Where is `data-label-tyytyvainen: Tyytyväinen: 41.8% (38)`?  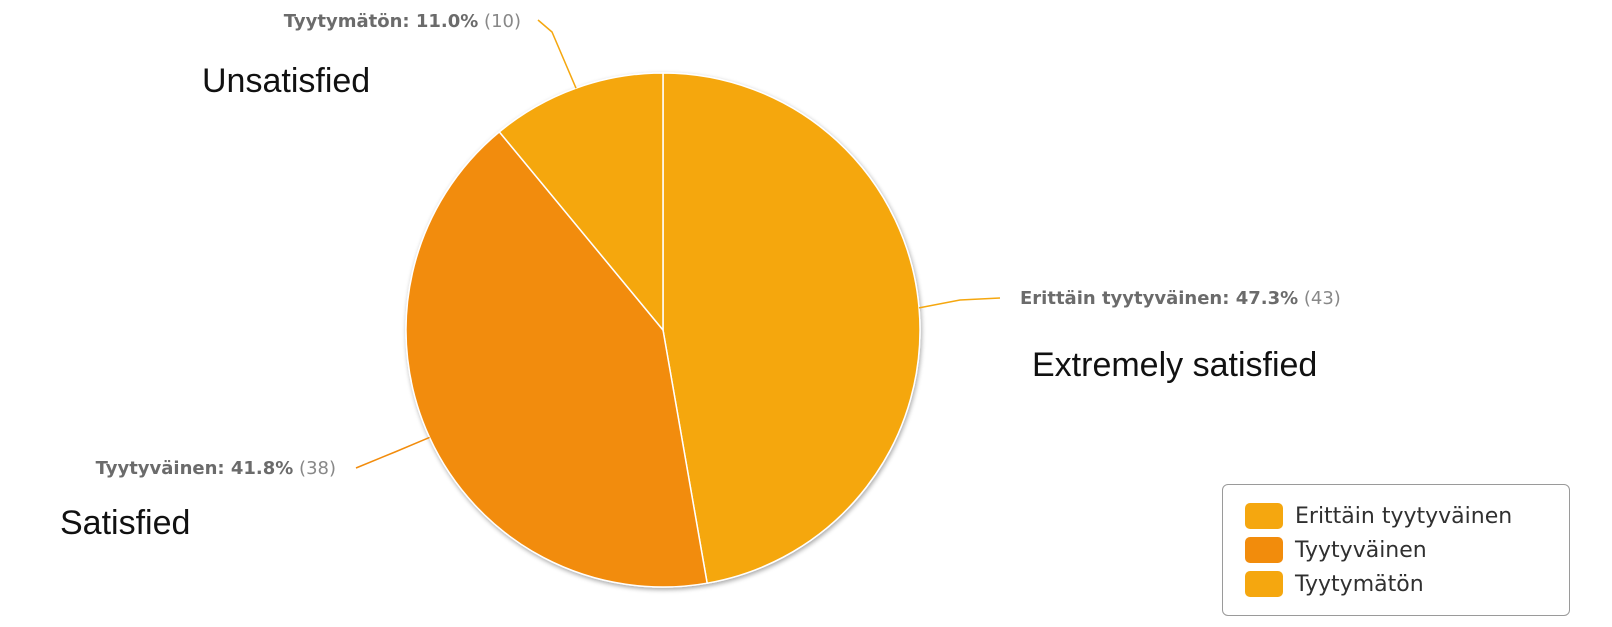 data-label-tyytyvainen: Tyytyväinen: 41.8% (38) is located at coordinates (216, 468).